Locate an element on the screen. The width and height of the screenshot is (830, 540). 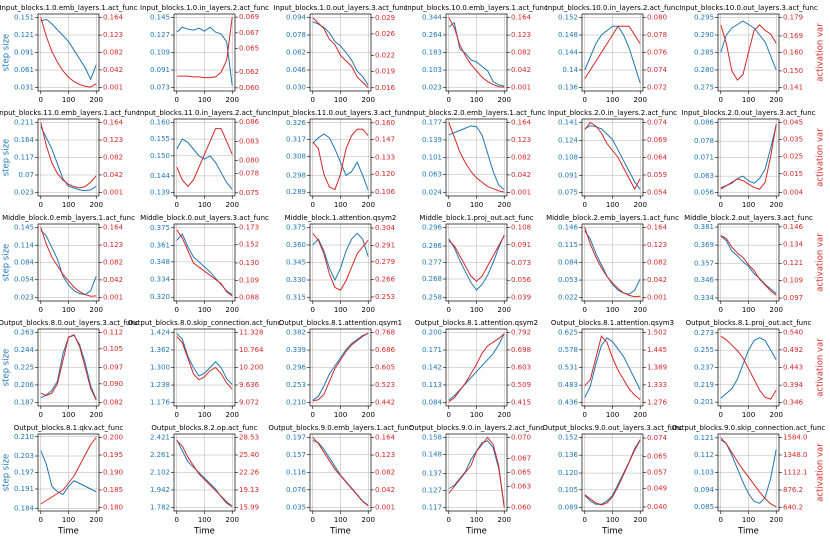
y-tick-label: 0.191 is located at coordinates (24, 489).